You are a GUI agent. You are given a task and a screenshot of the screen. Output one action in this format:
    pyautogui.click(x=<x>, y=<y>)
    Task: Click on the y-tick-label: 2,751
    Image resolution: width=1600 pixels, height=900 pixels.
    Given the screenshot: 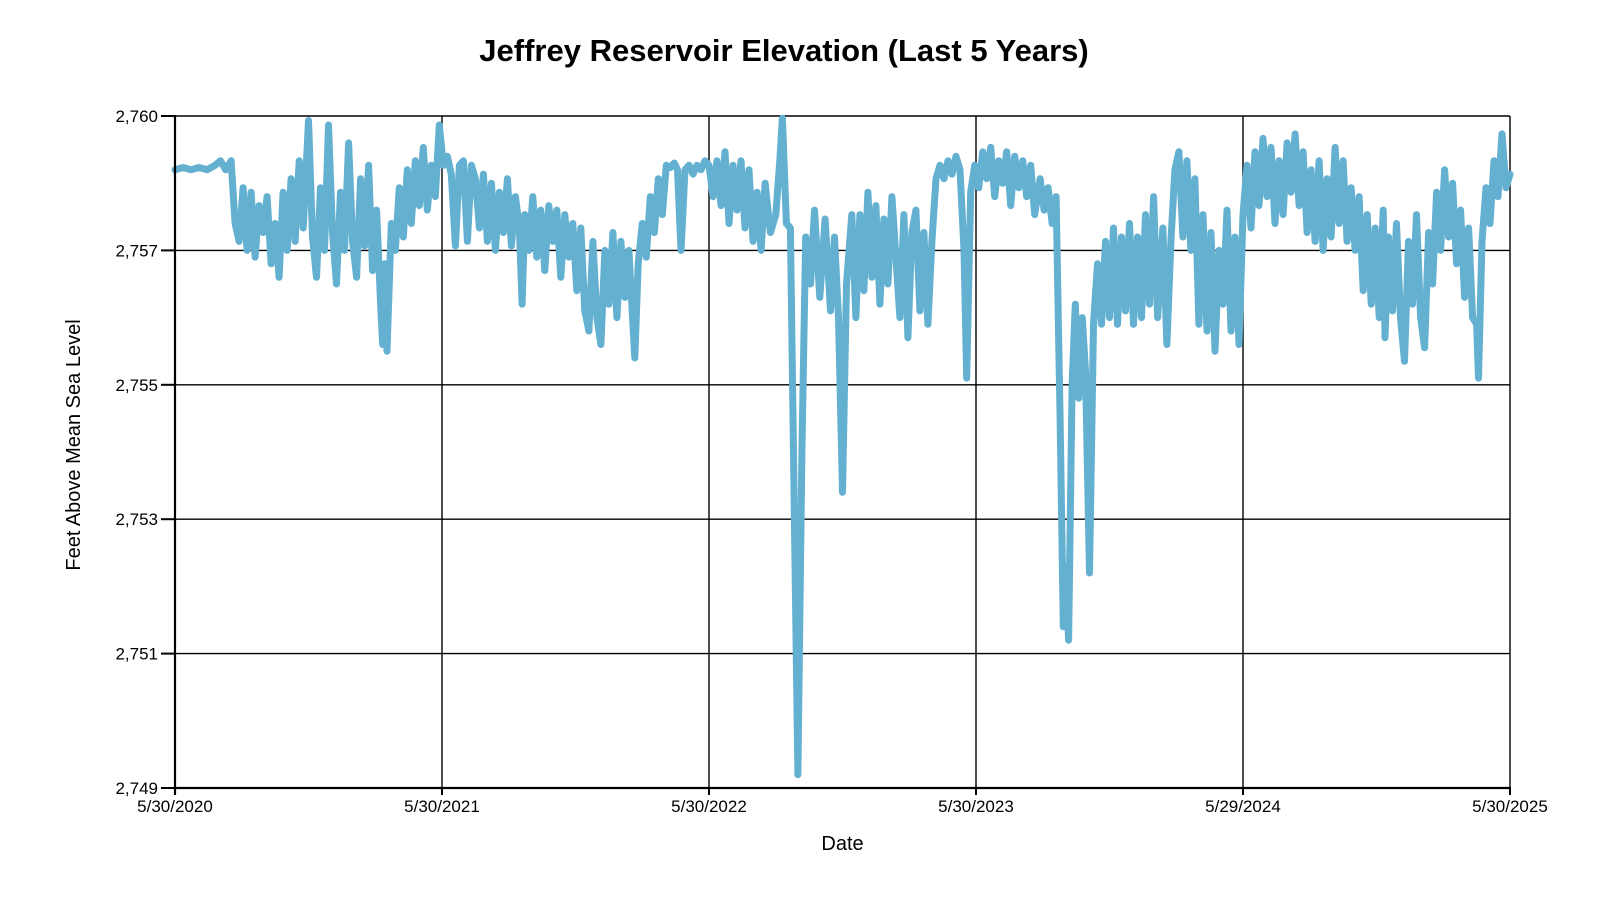 What is the action you would take?
    pyautogui.click(x=136, y=654)
    